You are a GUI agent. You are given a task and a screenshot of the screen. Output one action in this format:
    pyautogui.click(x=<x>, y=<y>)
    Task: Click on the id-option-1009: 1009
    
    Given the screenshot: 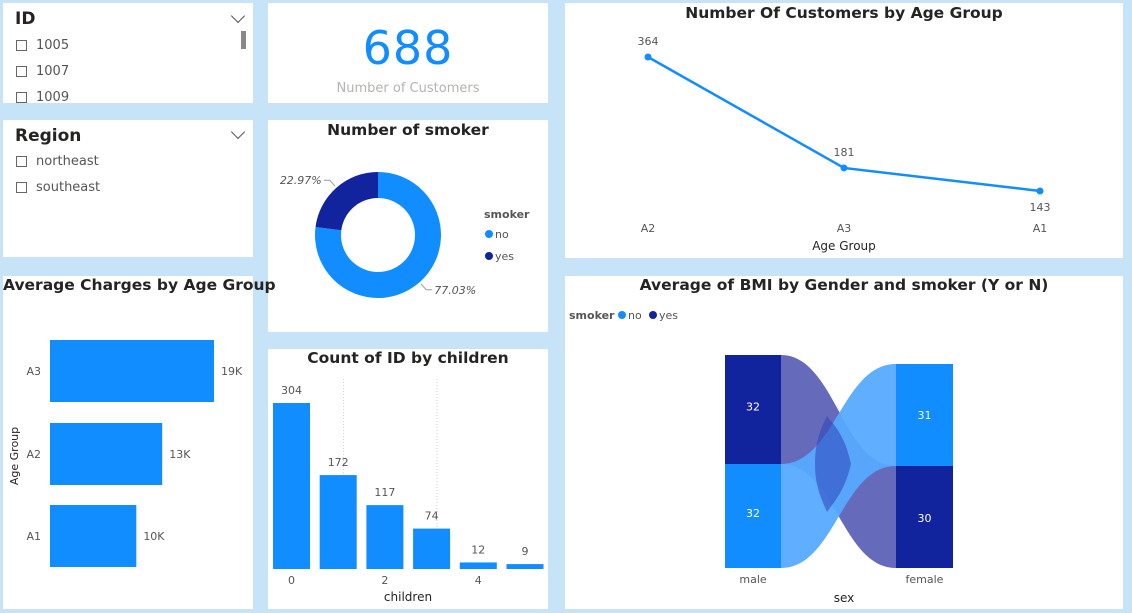 What is the action you would take?
    pyautogui.click(x=42, y=96)
    